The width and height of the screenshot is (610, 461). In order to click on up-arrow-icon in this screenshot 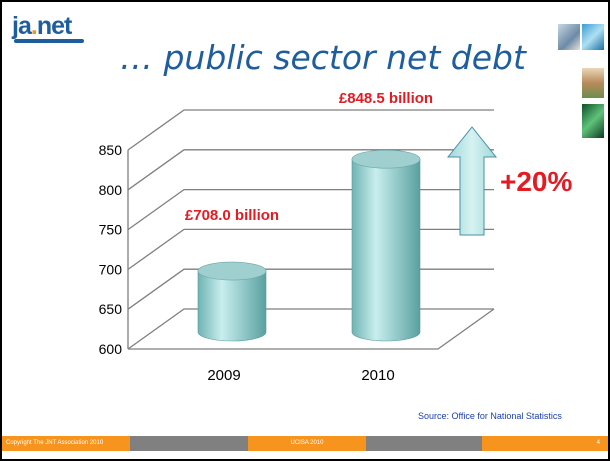, I will do `click(472, 181)`.